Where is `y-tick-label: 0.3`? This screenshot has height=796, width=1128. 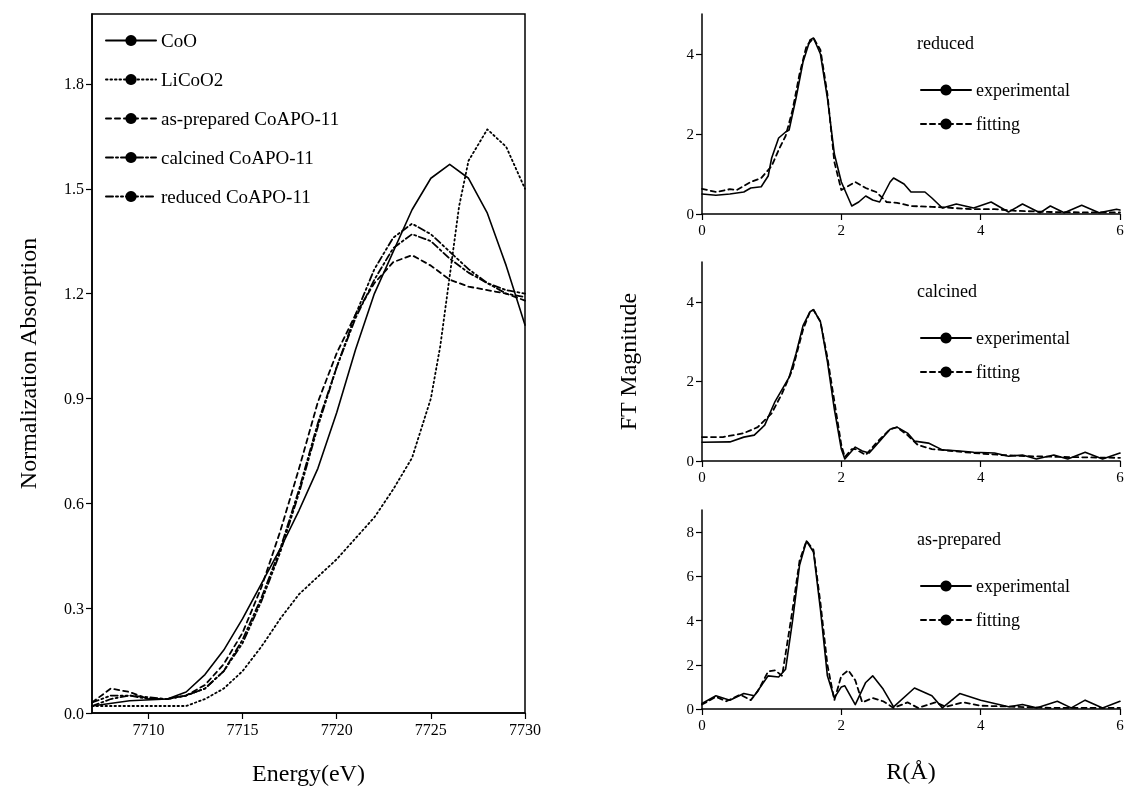 y-tick-label: 0.3 is located at coordinates (74, 608).